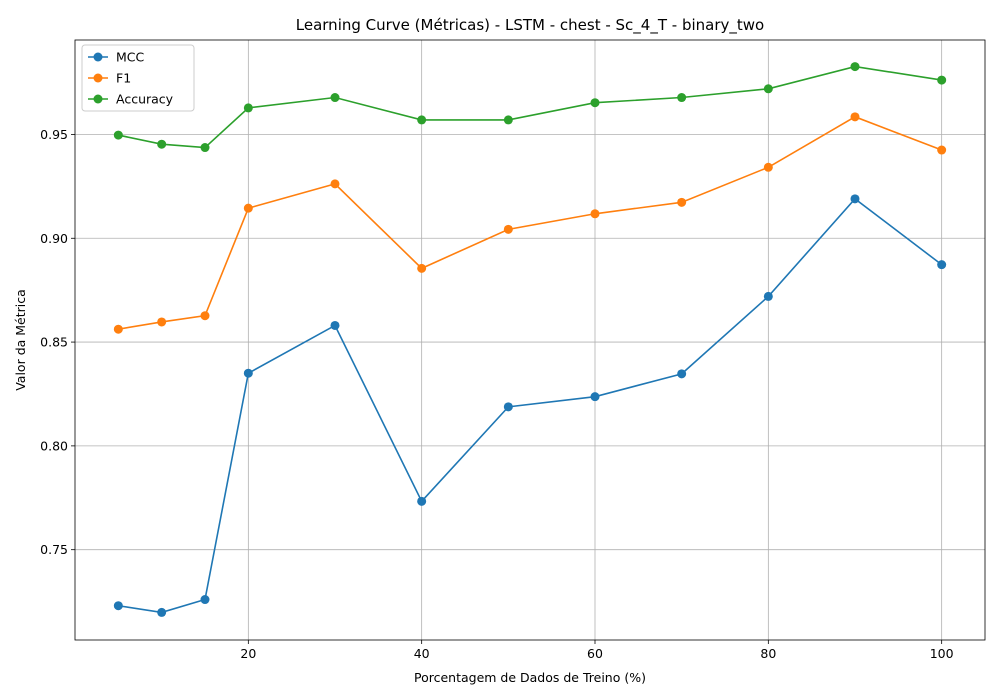  What do you see at coordinates (145, 99) in the screenshot?
I see `legend-label: Accuracy` at bounding box center [145, 99].